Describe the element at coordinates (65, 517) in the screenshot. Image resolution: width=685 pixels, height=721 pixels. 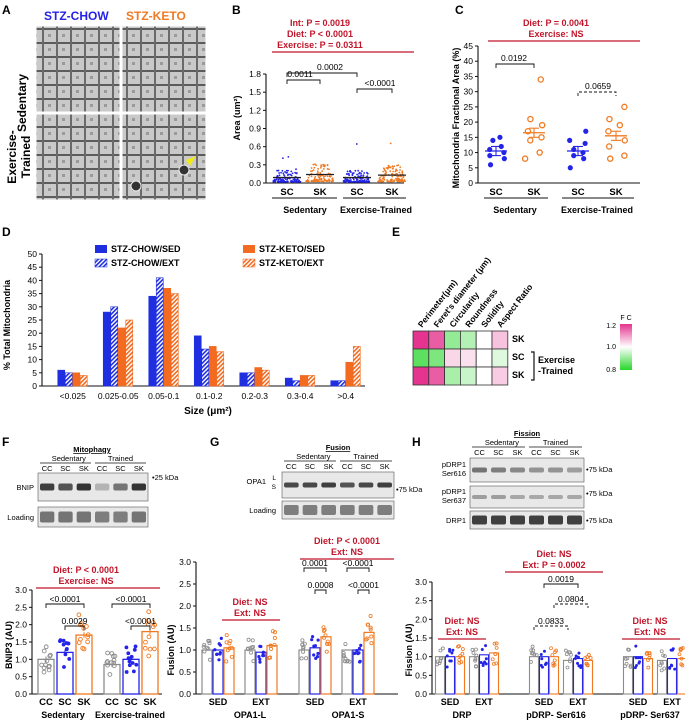
I see `panel_f-band` at that location.